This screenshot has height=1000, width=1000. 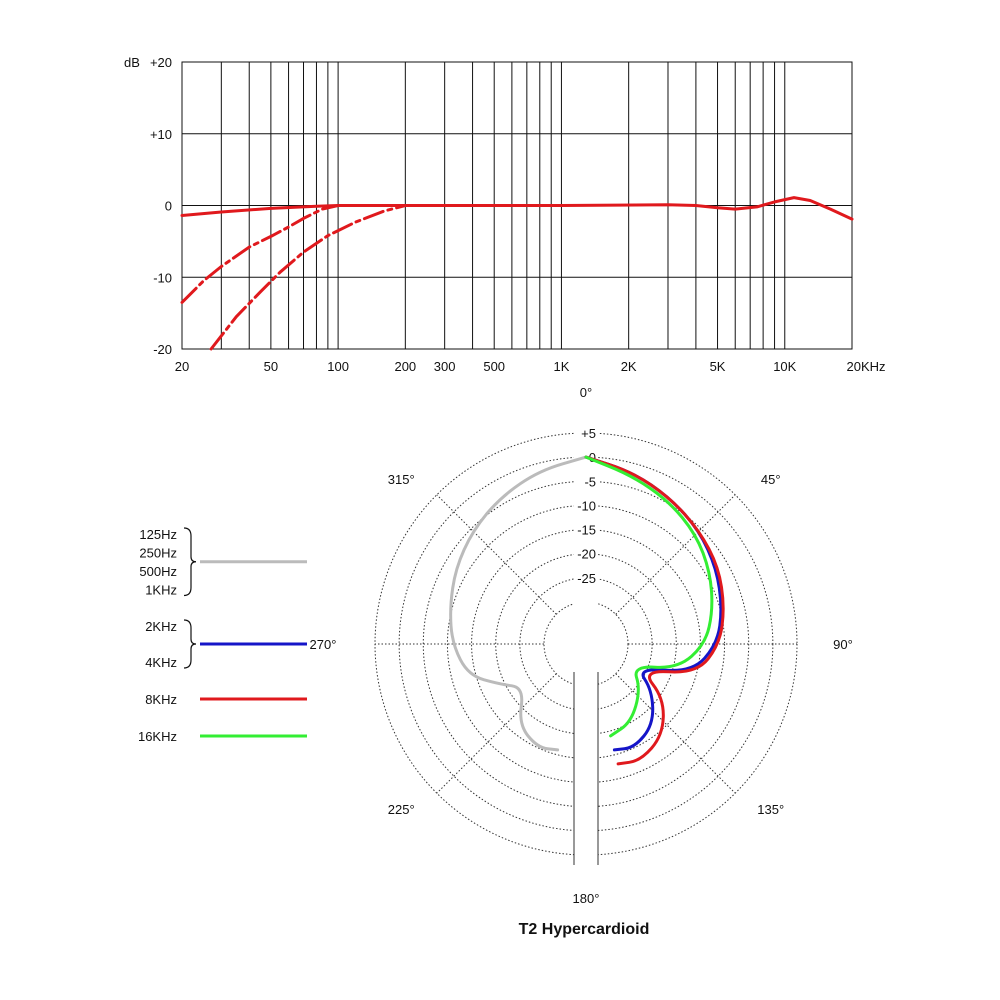 What do you see at coordinates (161, 134) in the screenshot?
I see `freq-y-tick-label: +10` at bounding box center [161, 134].